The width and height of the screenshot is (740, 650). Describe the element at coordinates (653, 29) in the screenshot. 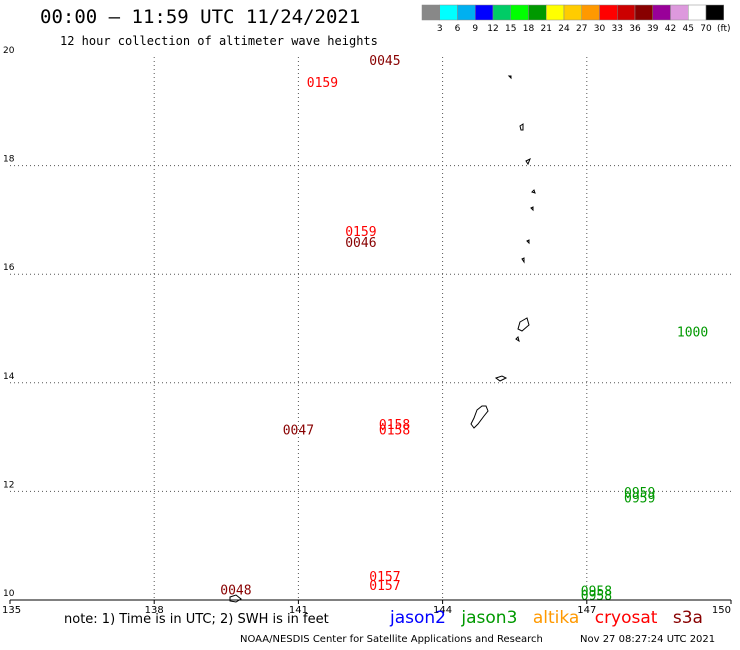

I see `scale-label: 39` at that location.